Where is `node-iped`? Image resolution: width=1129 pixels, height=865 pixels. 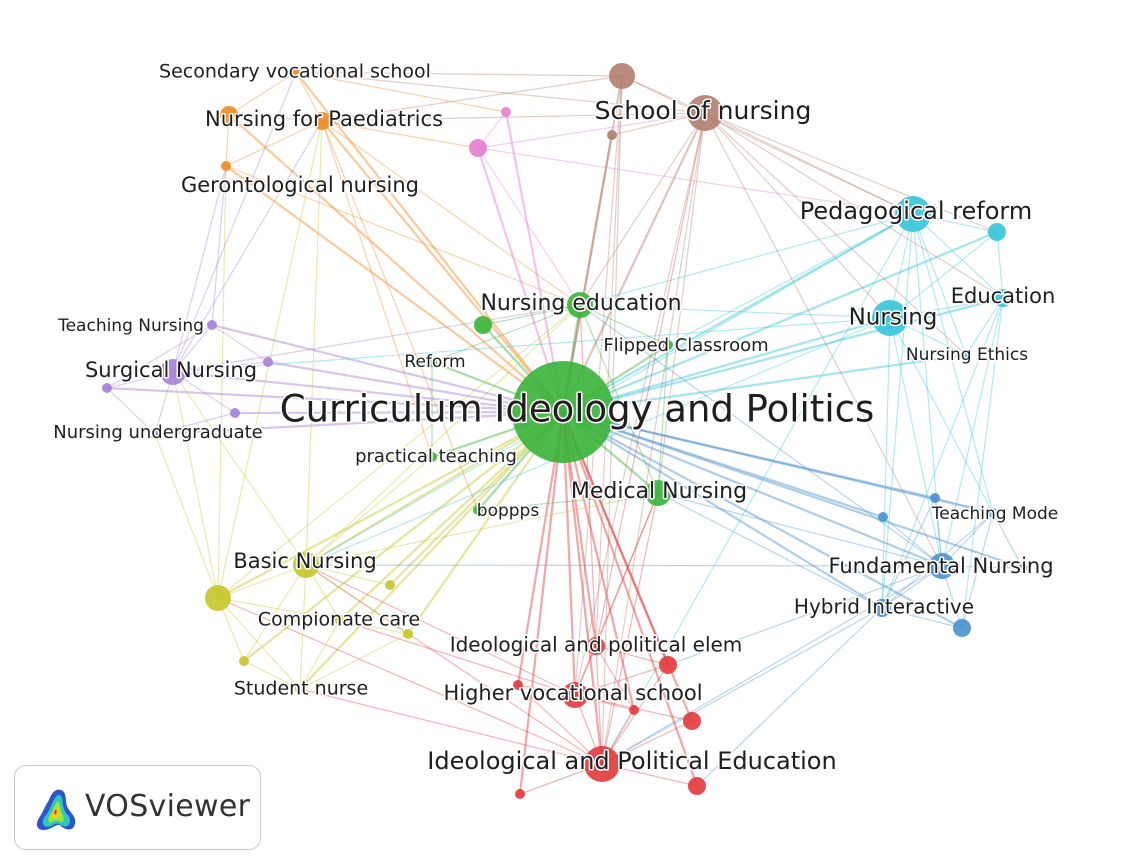 node-iped is located at coordinates (602, 764).